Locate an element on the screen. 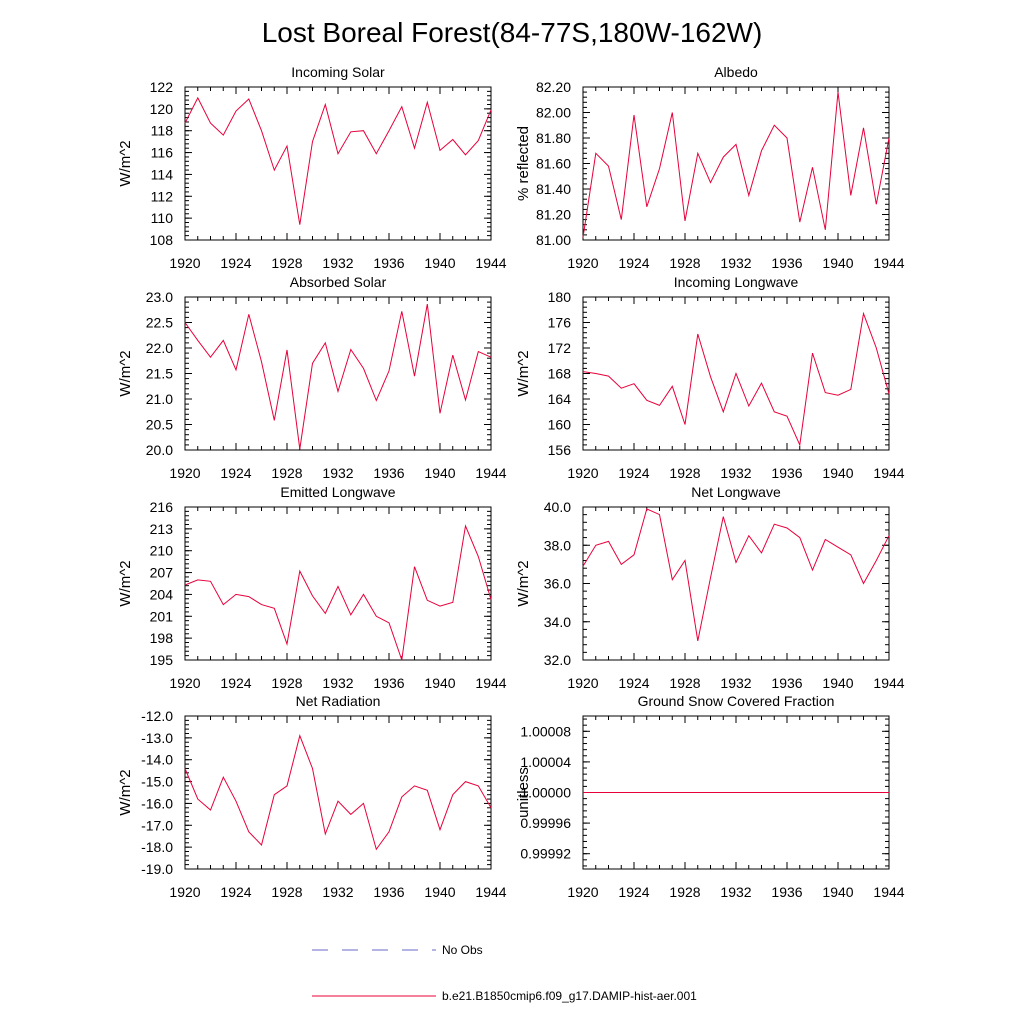  y-tick-label: 82.20 is located at coordinates (553, 87).